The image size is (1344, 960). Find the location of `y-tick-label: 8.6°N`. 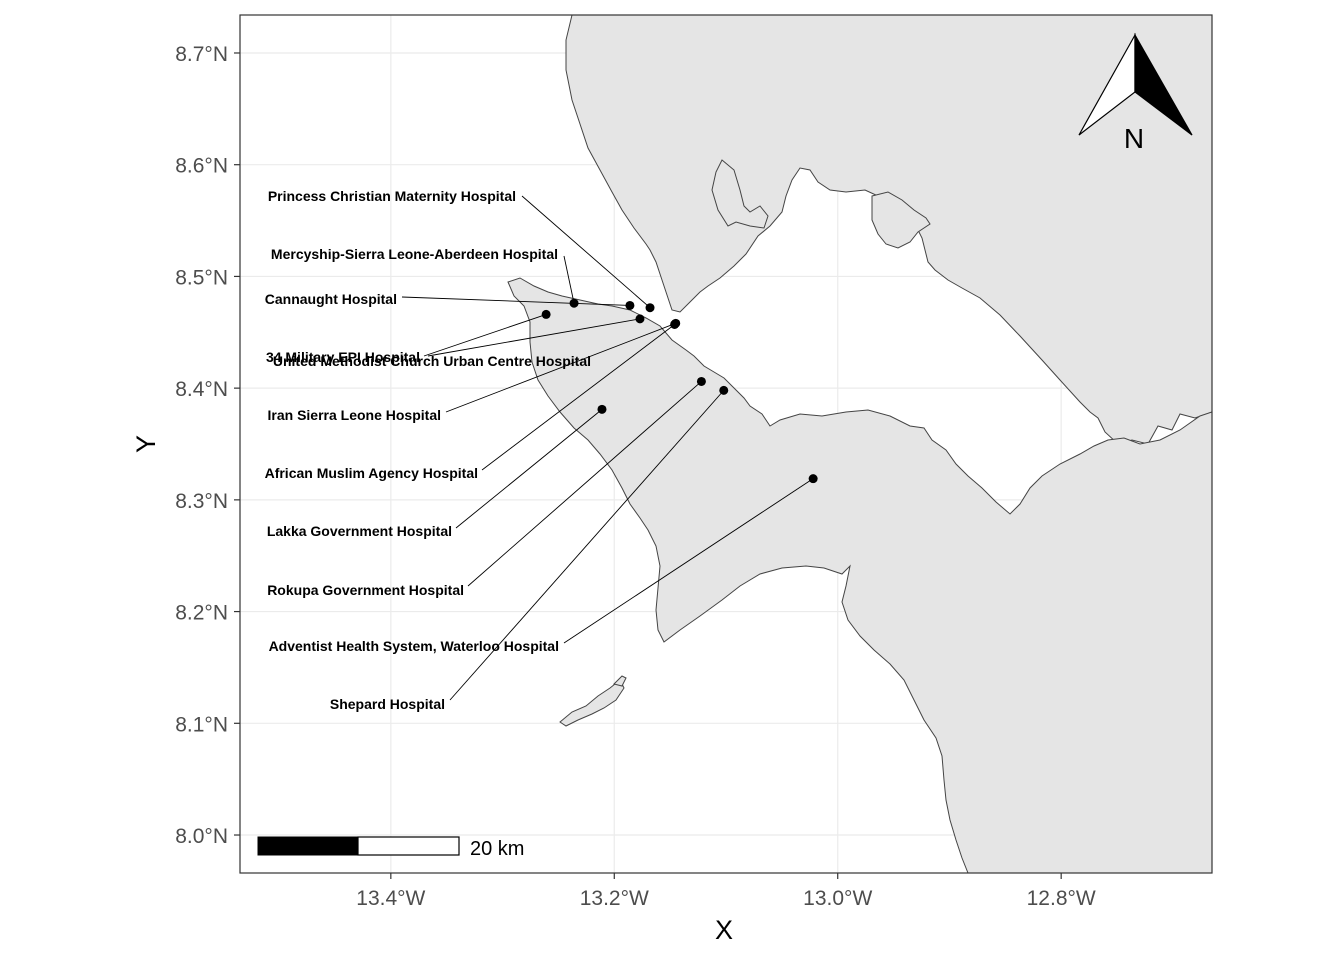

y-tick-label: 8.6°N is located at coordinates (201, 166).